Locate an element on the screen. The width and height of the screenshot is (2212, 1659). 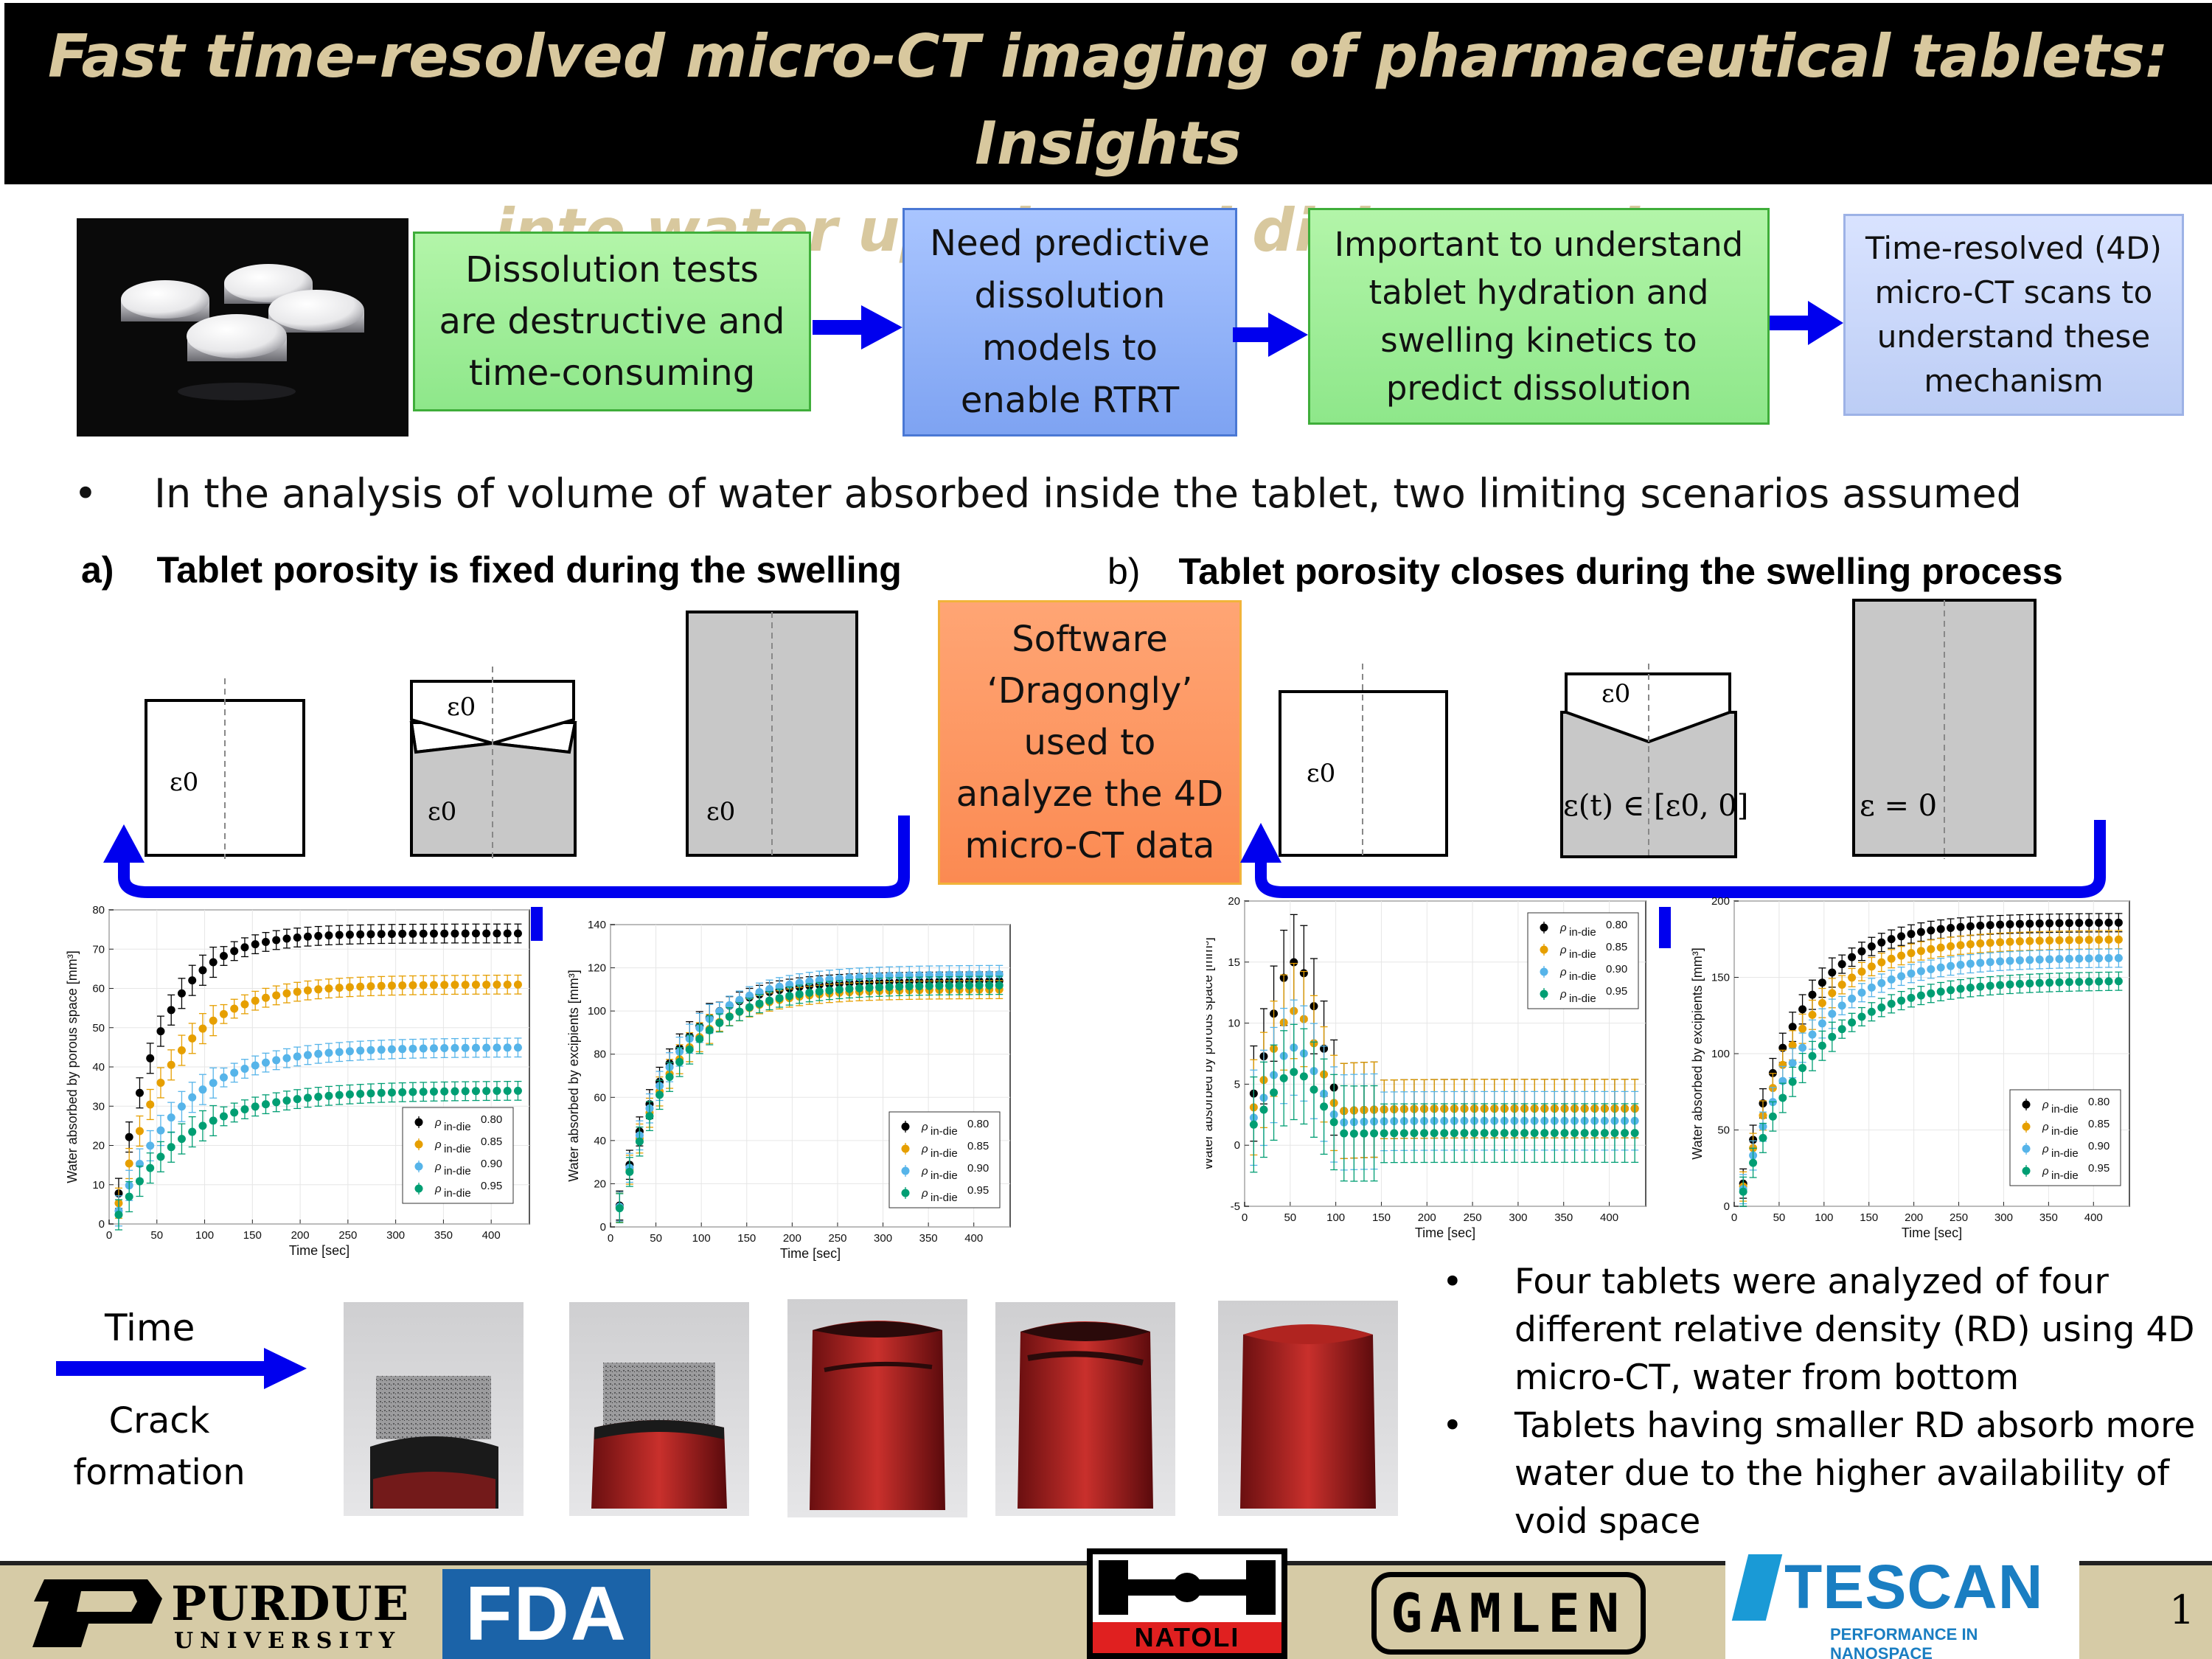
x-tick-label: 0 is located at coordinates (109, 1235).